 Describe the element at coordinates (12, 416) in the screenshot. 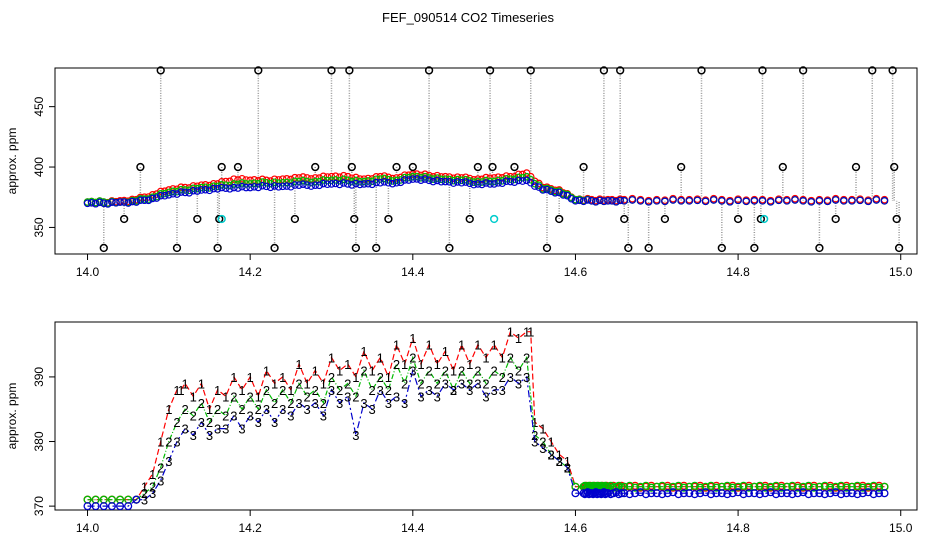

I see `y-axis-label: approx. ppm` at that location.